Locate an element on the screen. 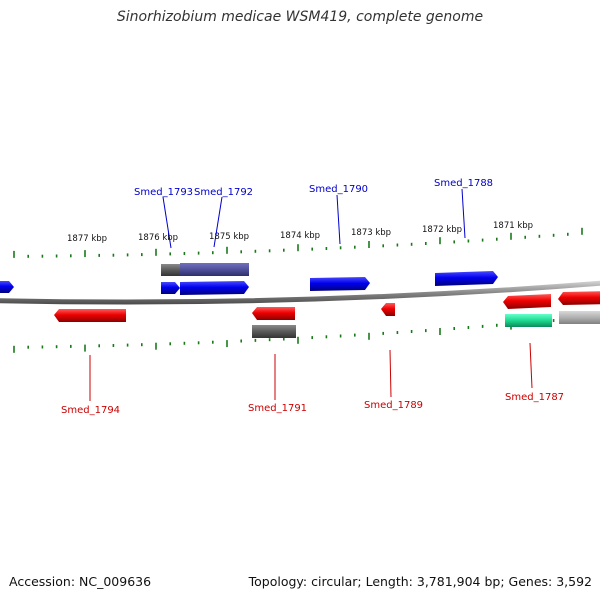 The image size is (600, 600). forward-label-leaders is located at coordinates (314, 218).